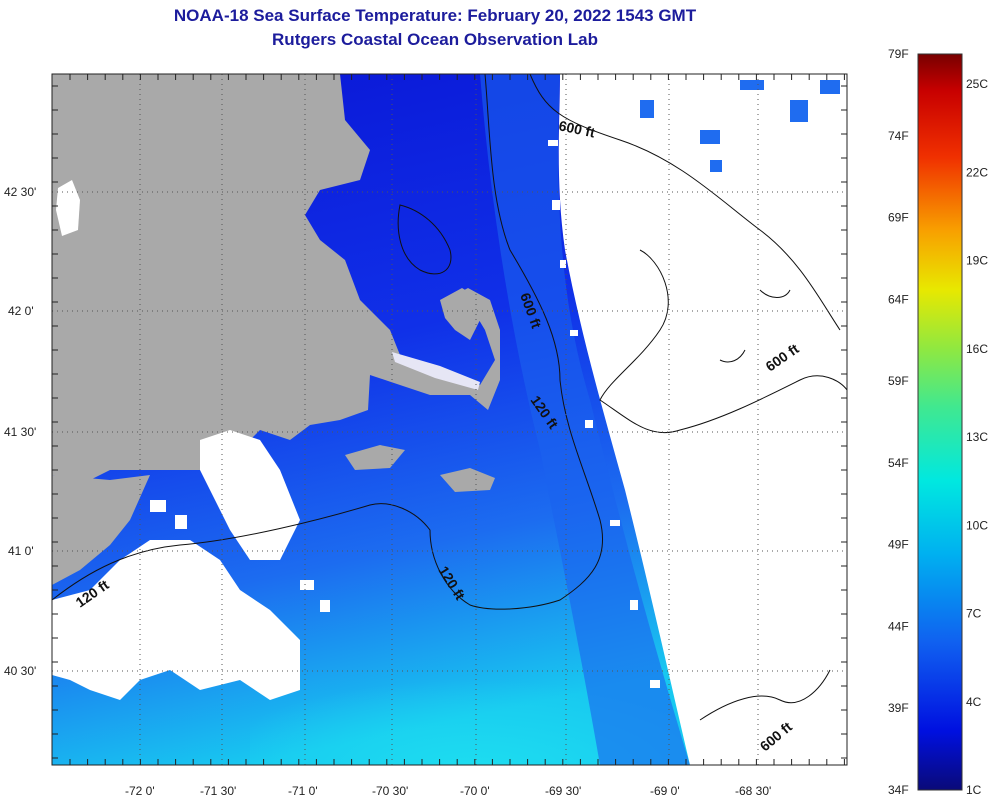 The image size is (992, 802). What do you see at coordinates (20, 192) in the screenshot?
I see `y-tick-label: 42 30'` at bounding box center [20, 192].